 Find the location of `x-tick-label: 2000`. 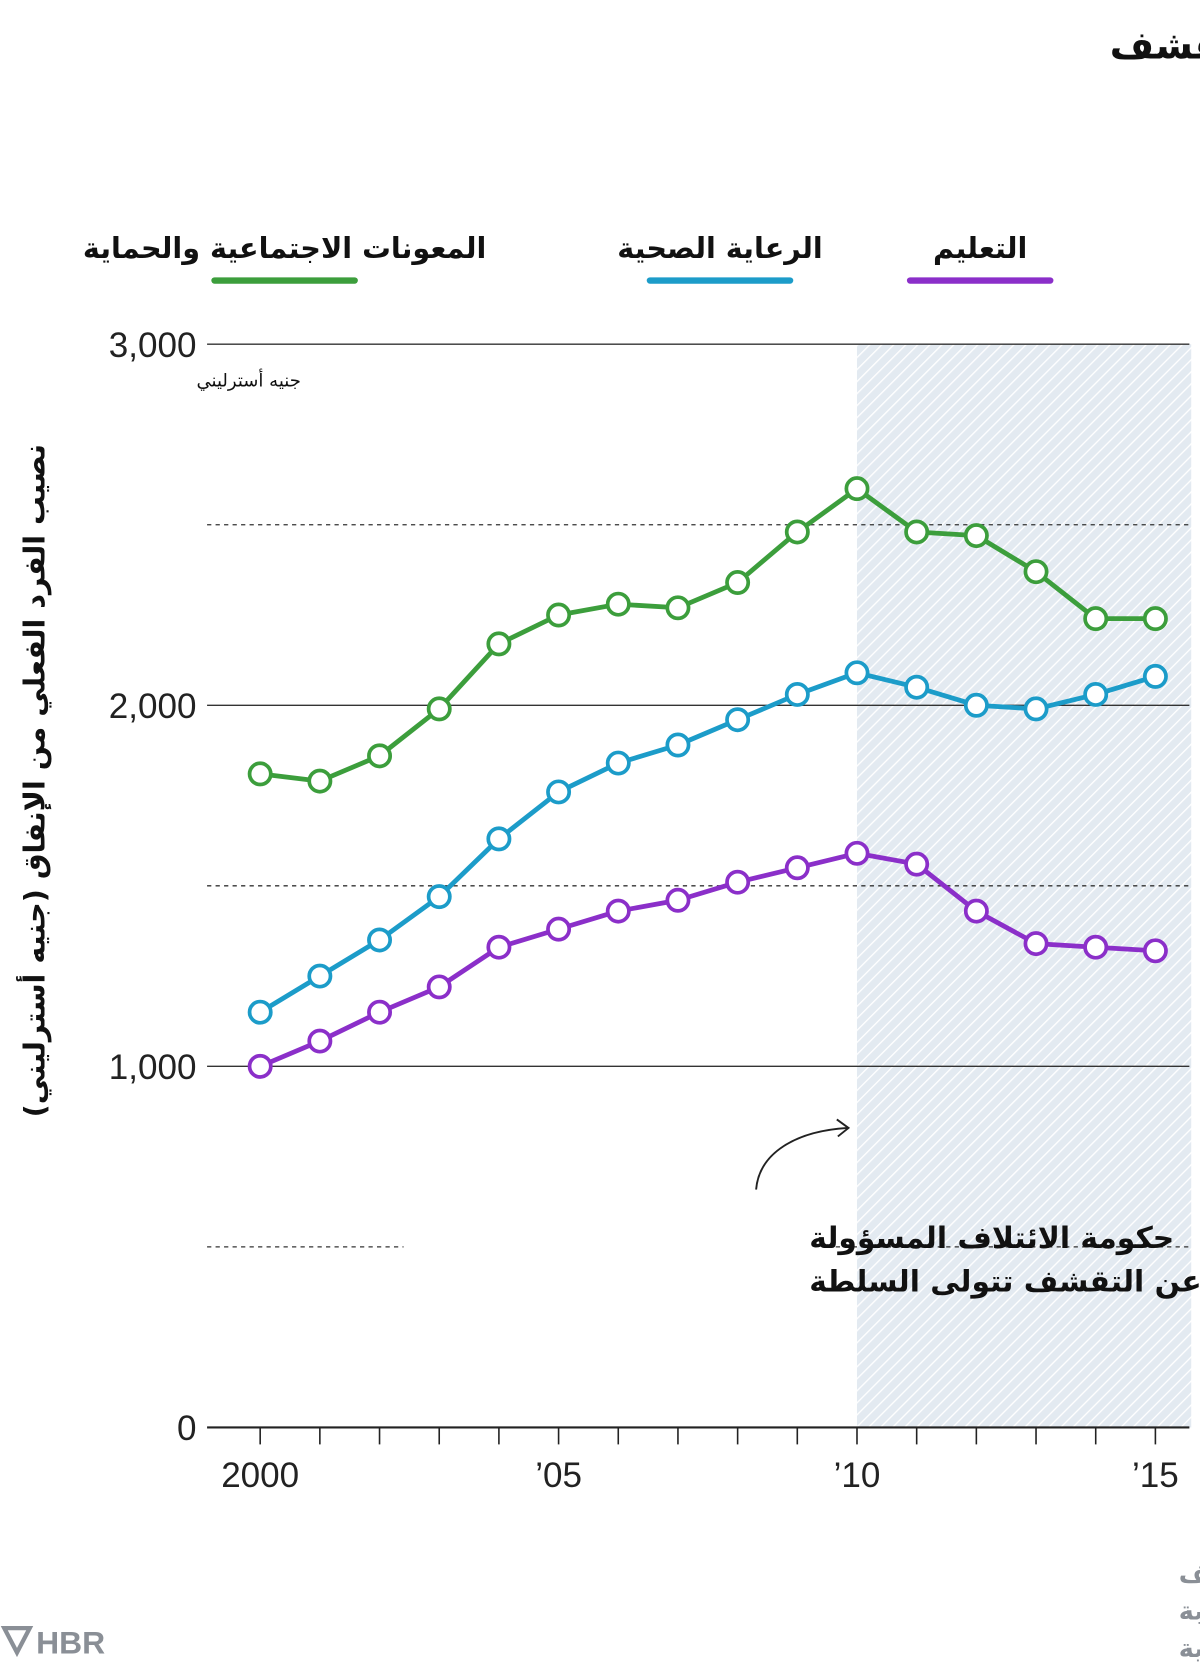

x-tick-label: 2000 is located at coordinates (260, 1475).